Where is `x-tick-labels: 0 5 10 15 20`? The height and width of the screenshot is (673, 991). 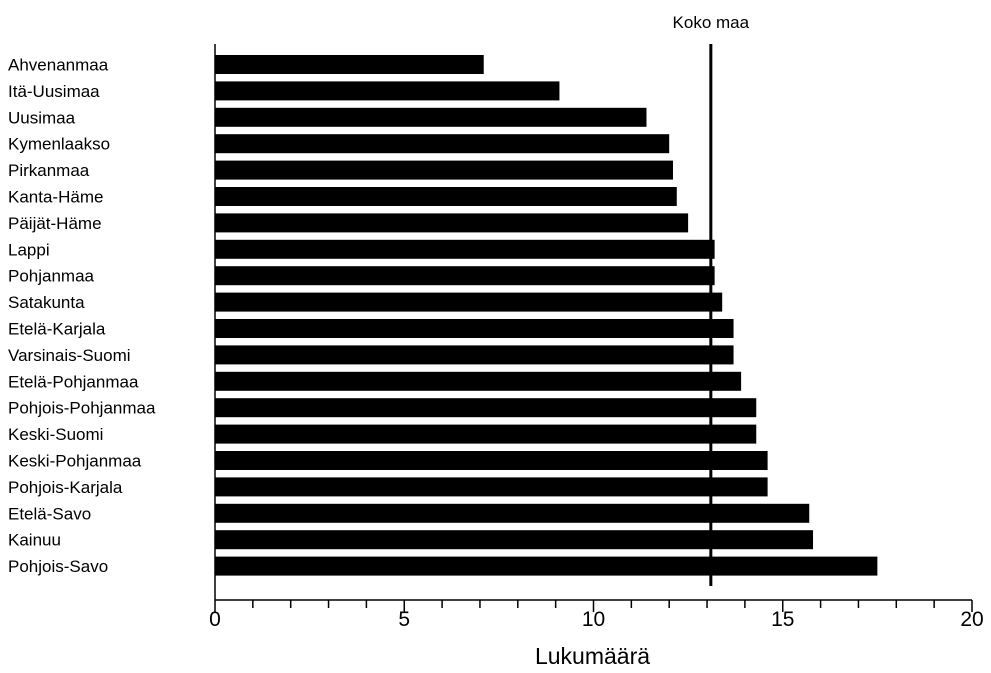 x-tick-labels: 0 5 10 15 20 is located at coordinates (596, 619).